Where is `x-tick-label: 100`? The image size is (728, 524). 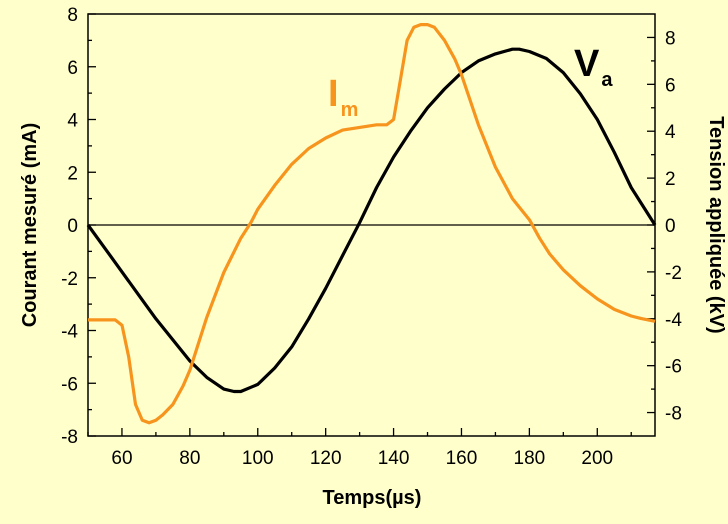 x-tick-label: 100 is located at coordinates (258, 458).